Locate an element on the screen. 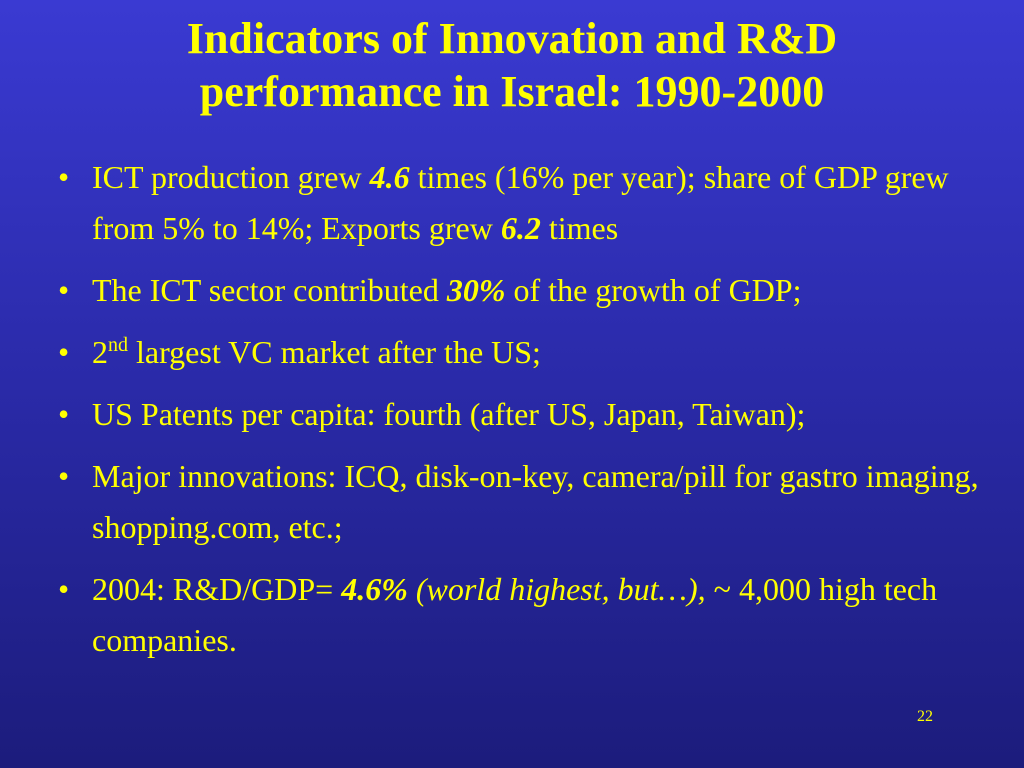 This screenshot has height=768, width=1024. text: 2004: R&D/GDP= is located at coordinates (217, 589).